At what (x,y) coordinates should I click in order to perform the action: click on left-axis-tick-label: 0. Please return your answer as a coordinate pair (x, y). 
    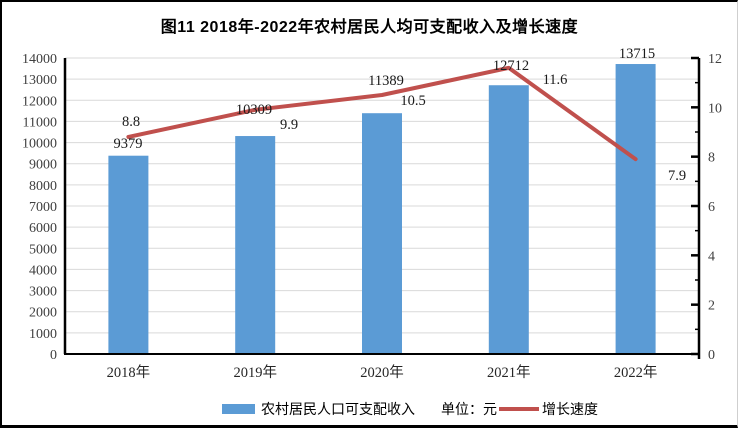
    Looking at the image, I should click on (53, 355).